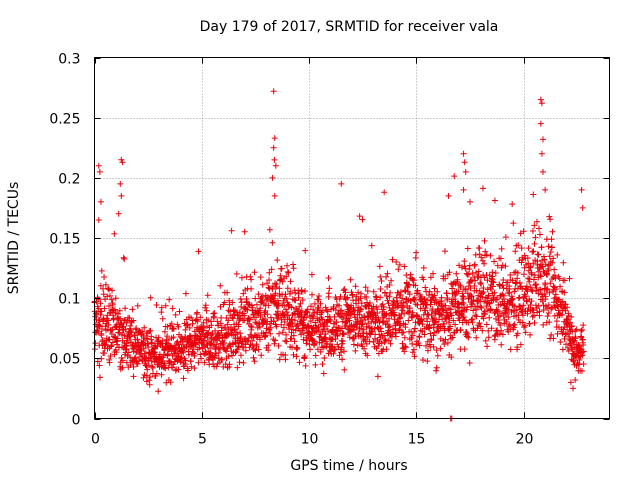 The image size is (640, 480). What do you see at coordinates (64, 360) in the screenshot?
I see `y-tick-label: 0.05` at bounding box center [64, 360].